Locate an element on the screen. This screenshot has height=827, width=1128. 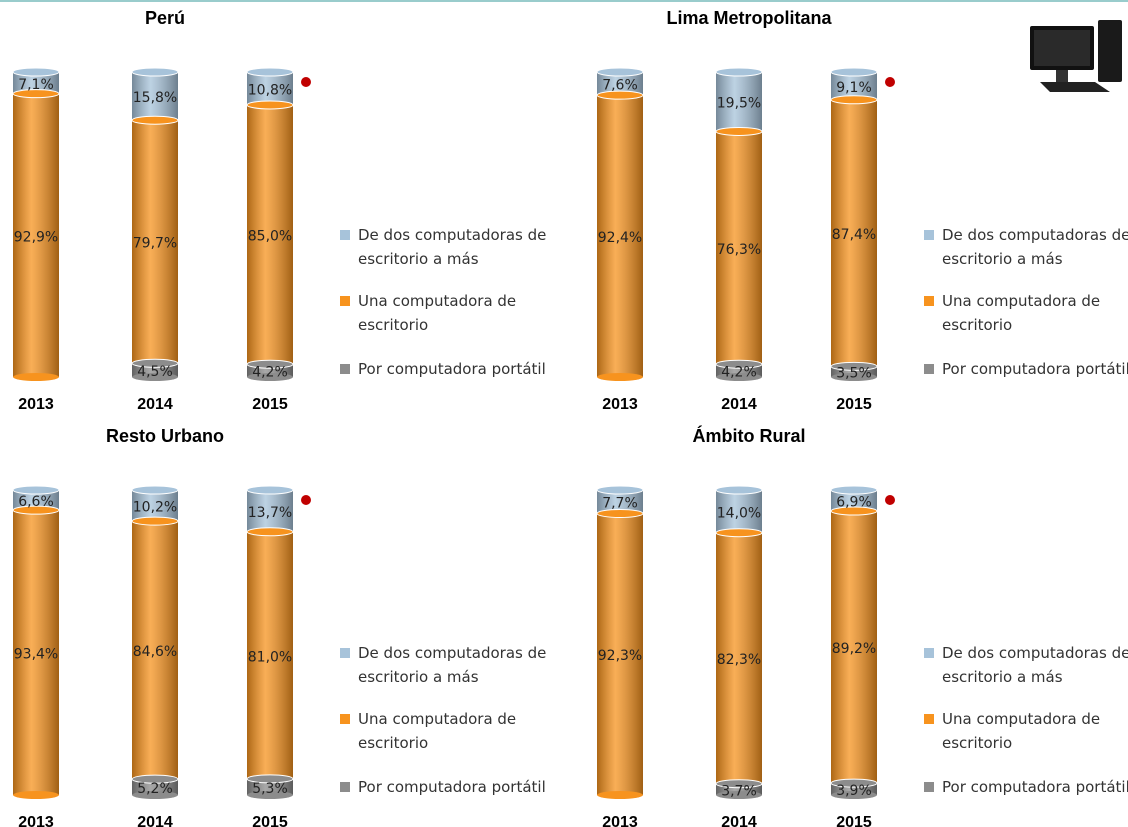
value-label: 7,6% is located at coordinates (620, 86).